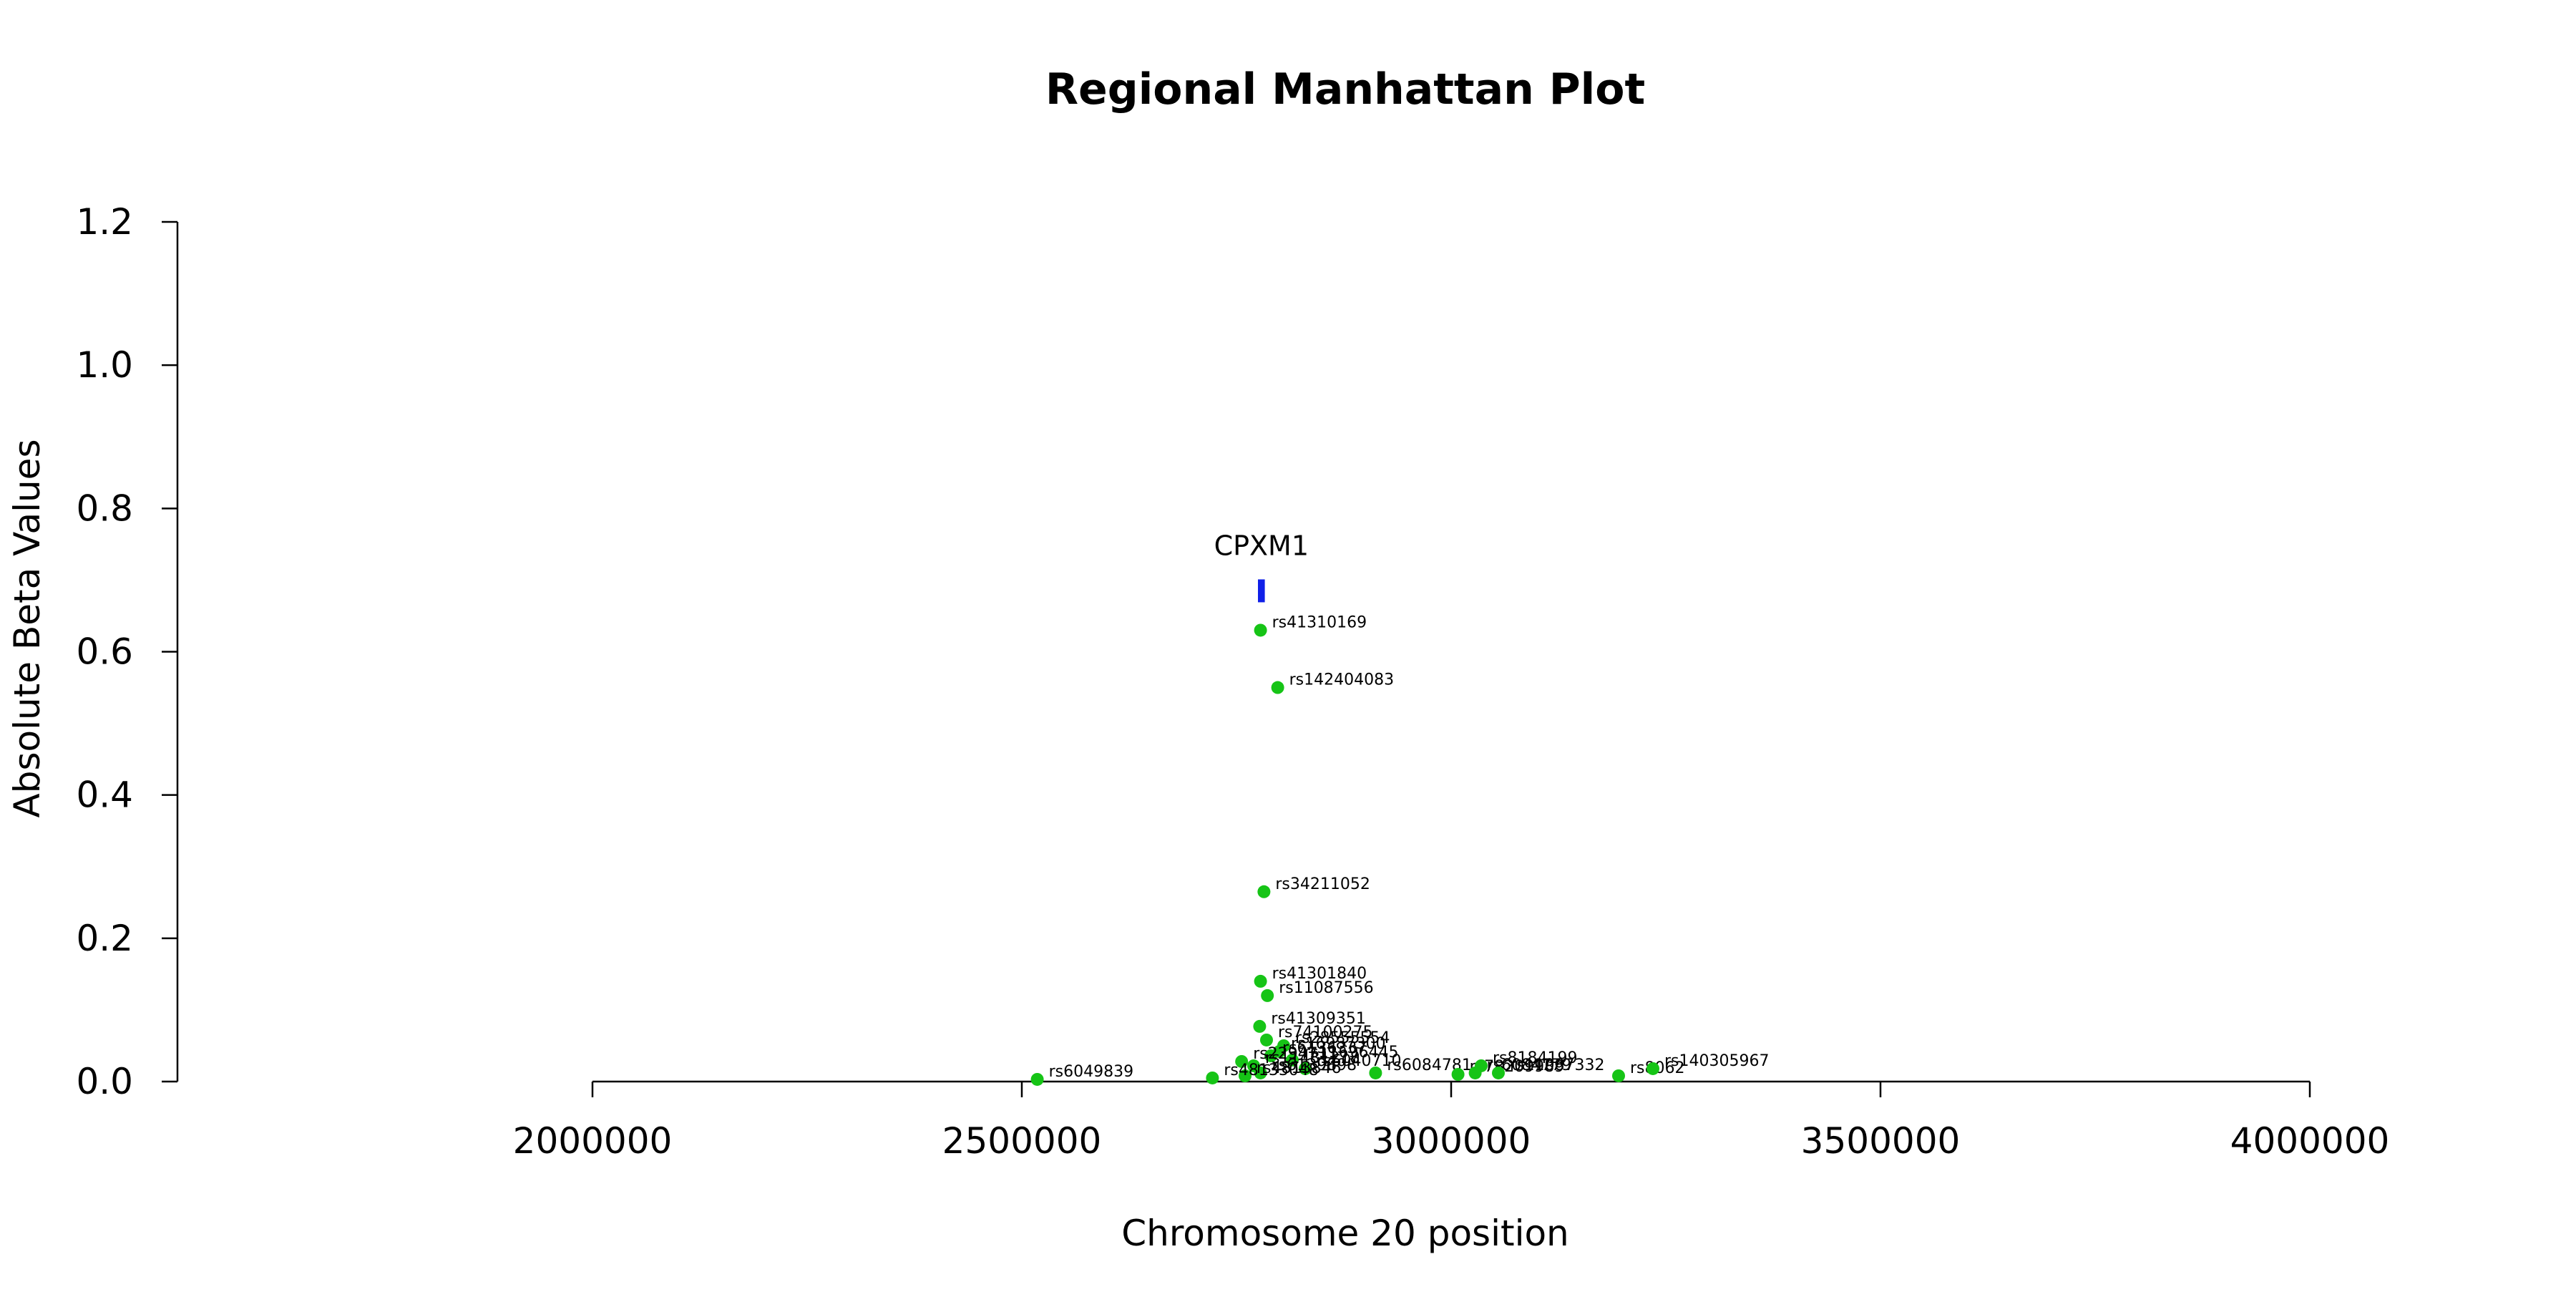 The image size is (2576, 1292). I want to click on data-point-label: rs28555554, so click(1342, 1038).